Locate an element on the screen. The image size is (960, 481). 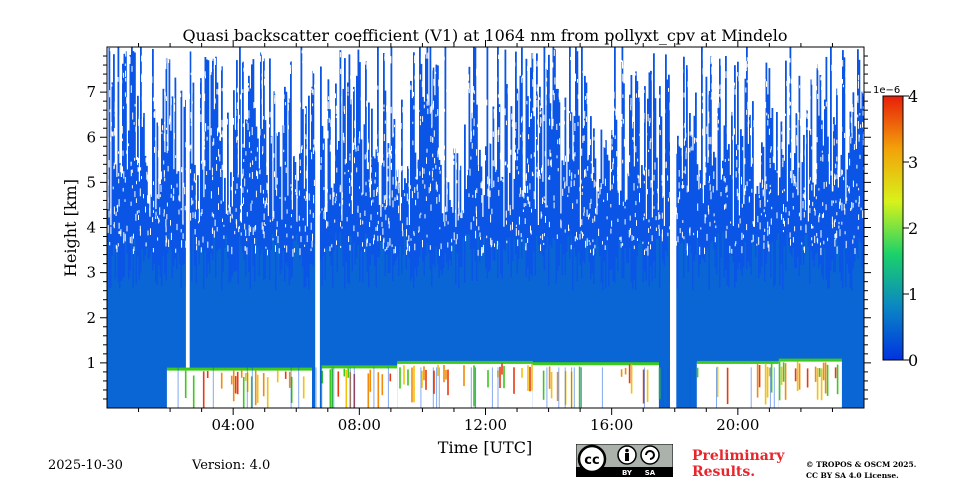
preliminary-line-2: Results. is located at coordinates (724, 472).